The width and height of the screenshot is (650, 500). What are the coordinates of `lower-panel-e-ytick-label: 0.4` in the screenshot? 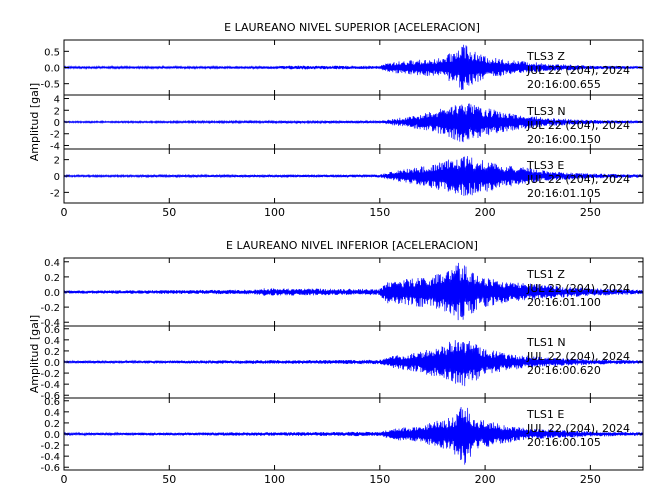 It's located at (52, 413).